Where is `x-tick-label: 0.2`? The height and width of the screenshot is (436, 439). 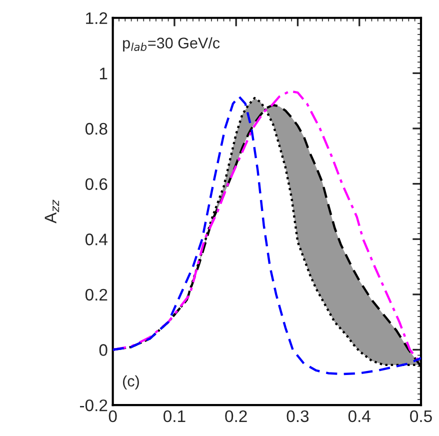 x-tick-label: 0.2 is located at coordinates (236, 416).